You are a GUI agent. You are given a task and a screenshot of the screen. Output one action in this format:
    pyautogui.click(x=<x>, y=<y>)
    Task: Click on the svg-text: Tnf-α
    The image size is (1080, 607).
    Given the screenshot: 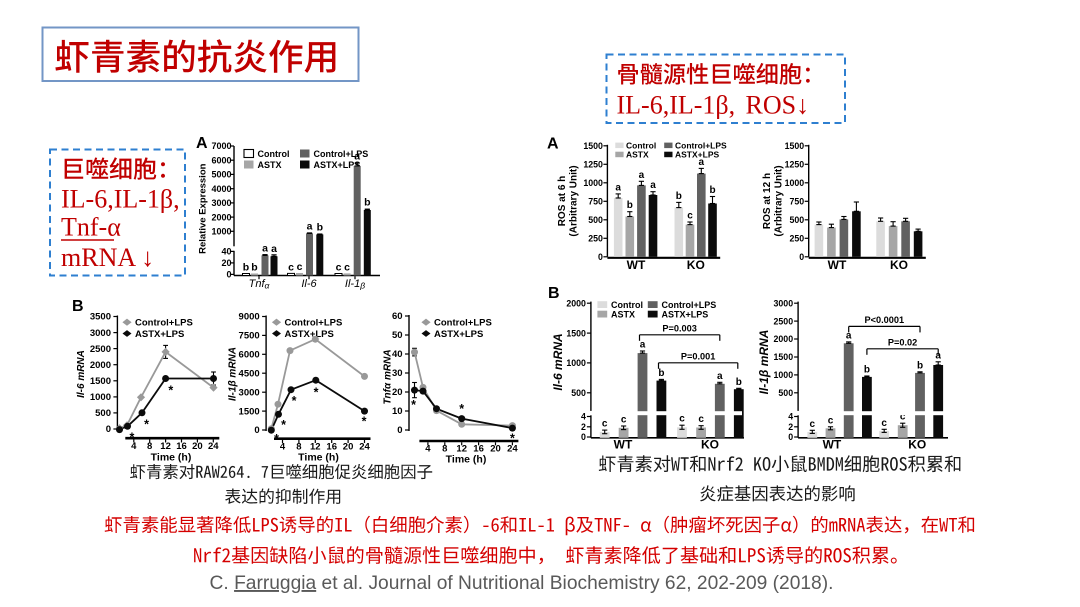 What is the action you would take?
    pyautogui.click(x=91, y=227)
    